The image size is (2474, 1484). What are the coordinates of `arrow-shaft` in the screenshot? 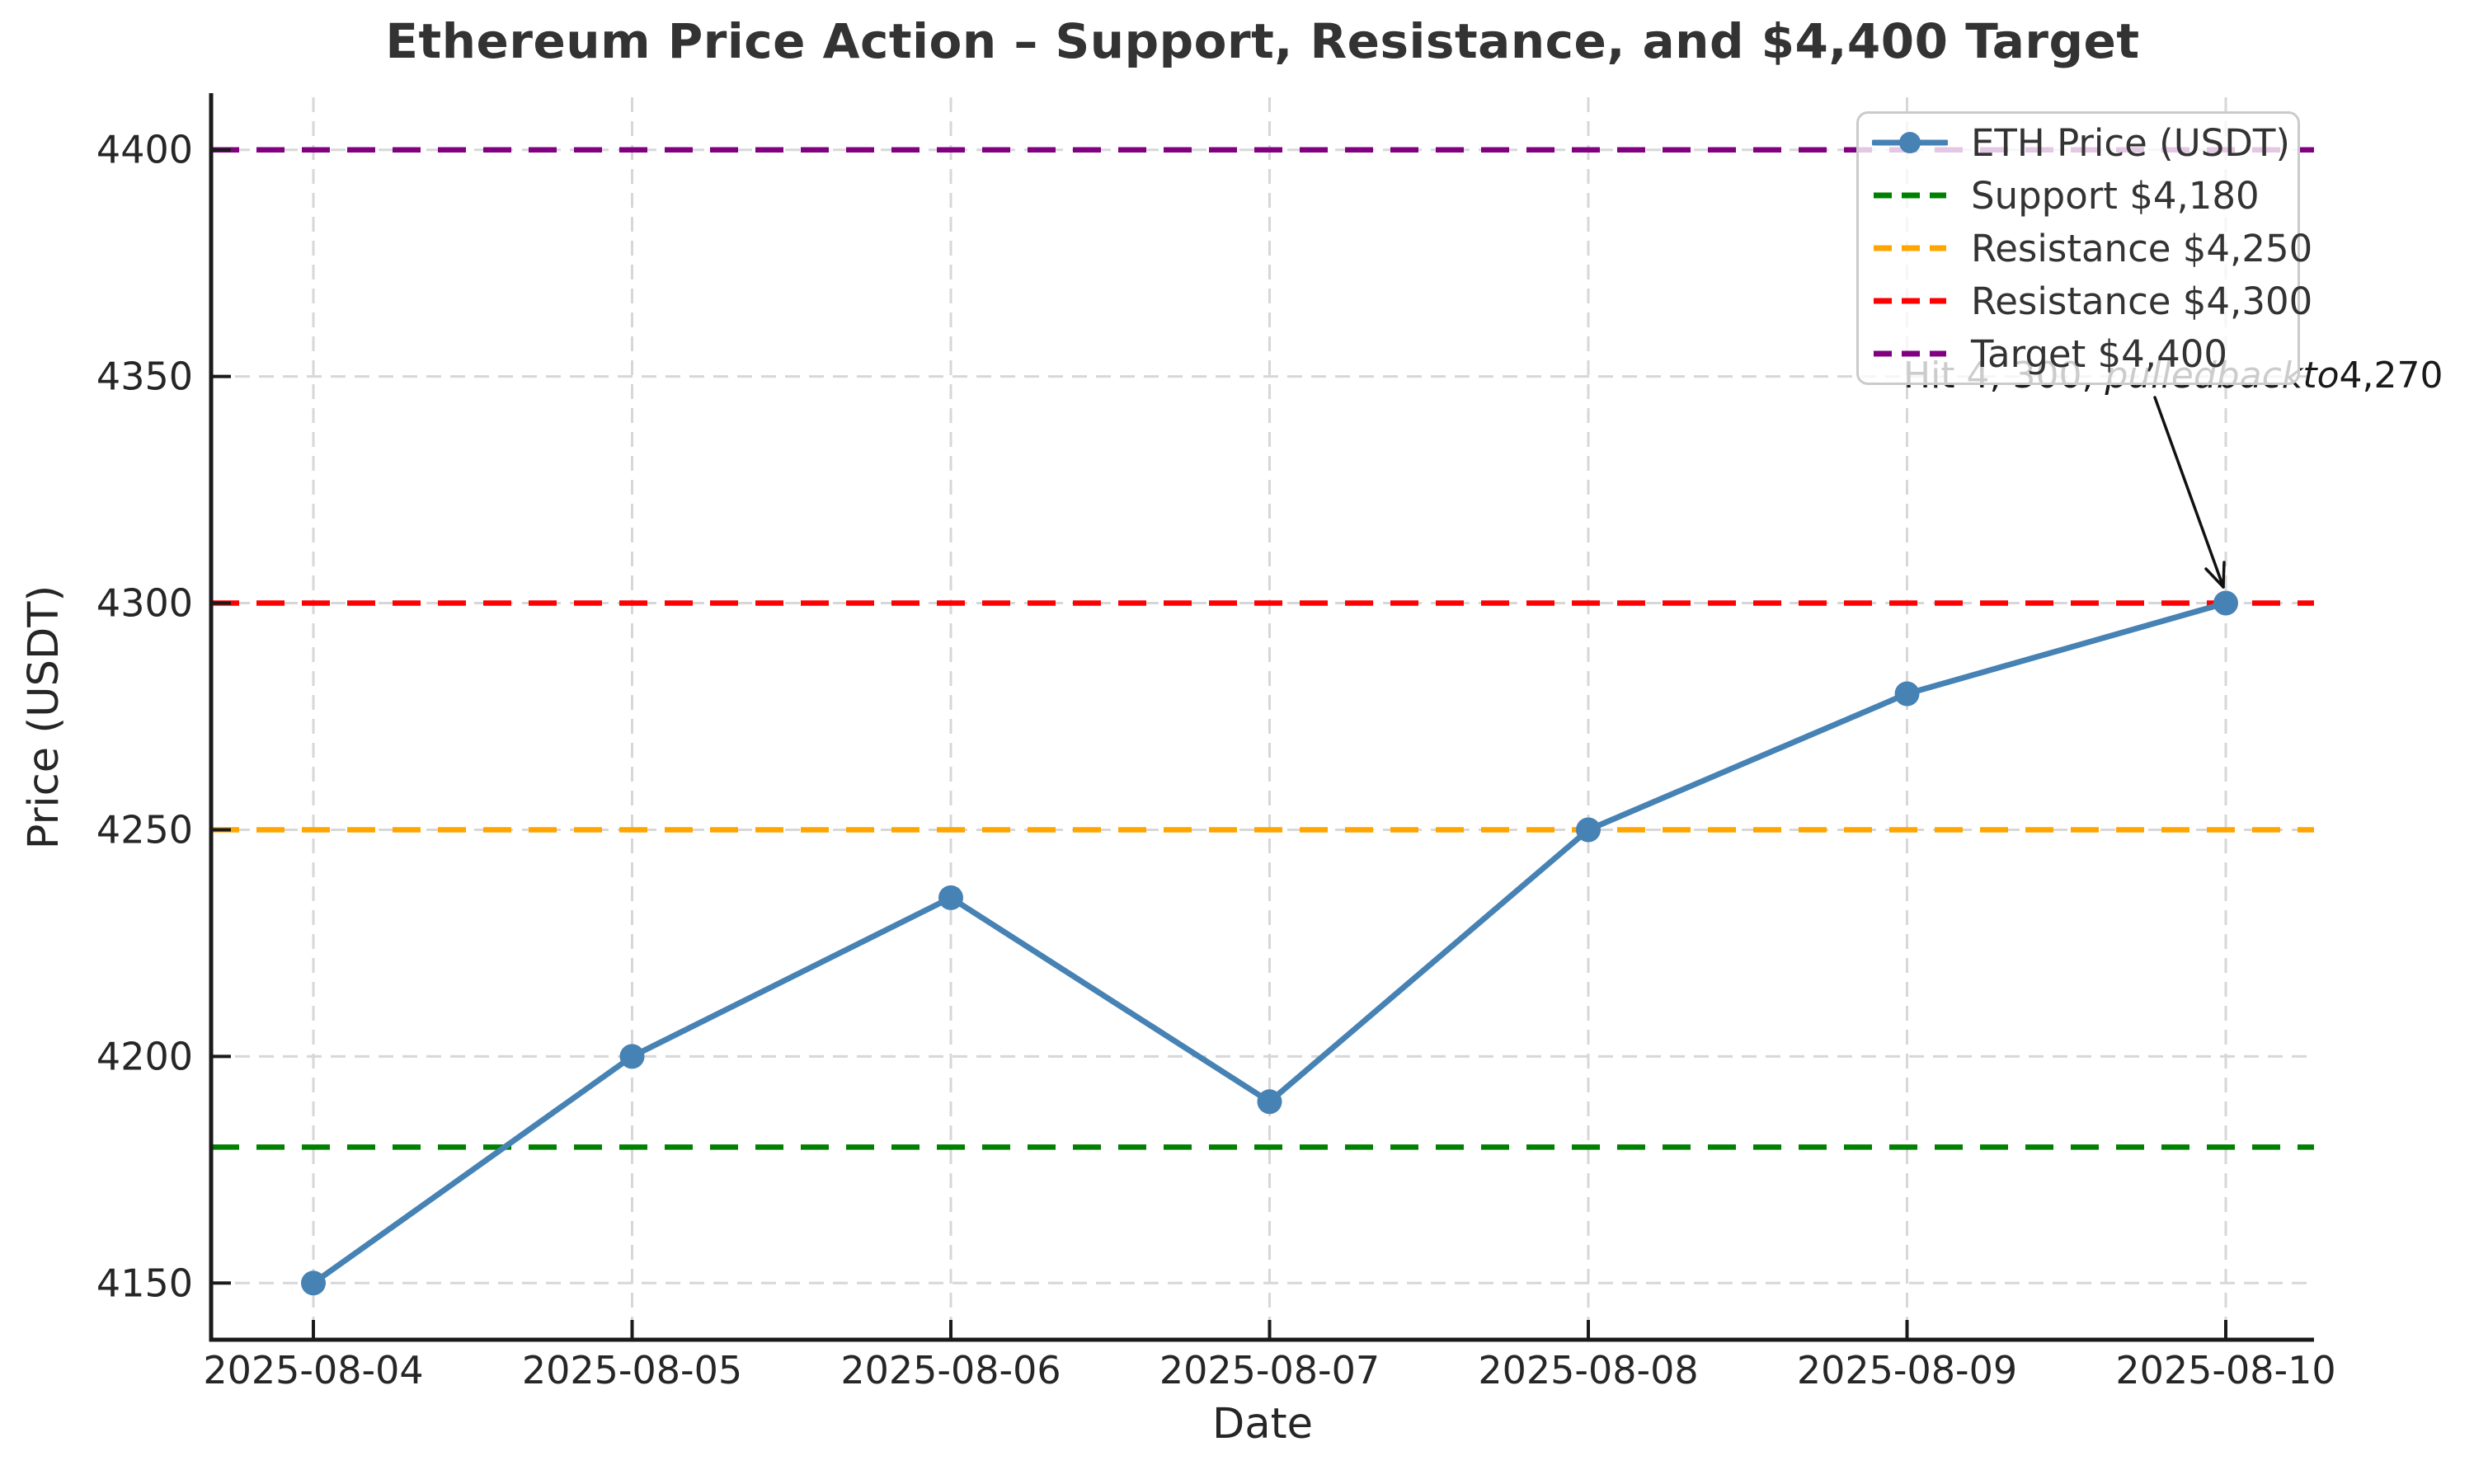 It's located at (2189, 492).